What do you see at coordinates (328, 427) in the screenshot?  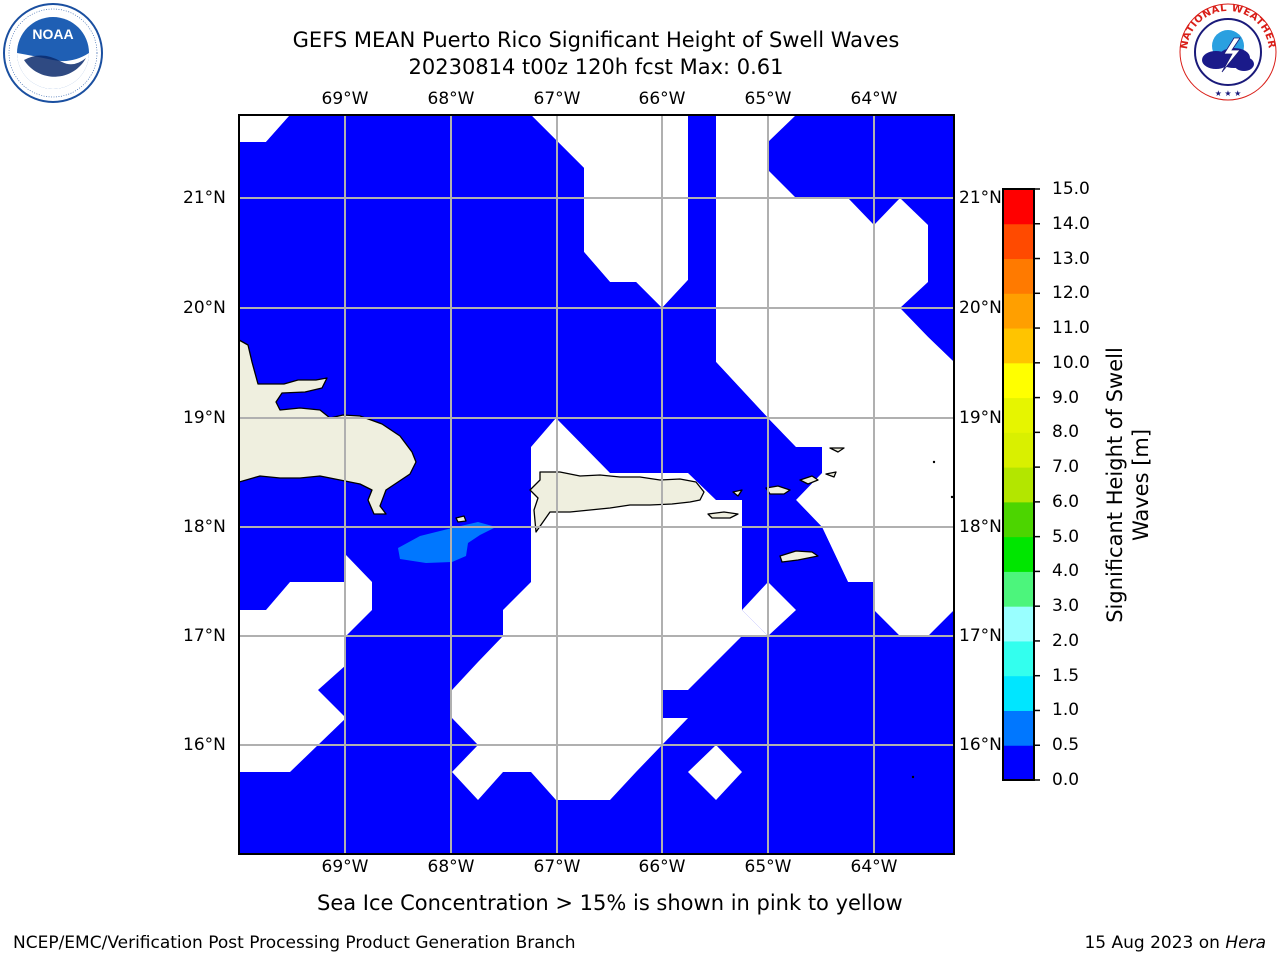 I see `hispaniola-land` at bounding box center [328, 427].